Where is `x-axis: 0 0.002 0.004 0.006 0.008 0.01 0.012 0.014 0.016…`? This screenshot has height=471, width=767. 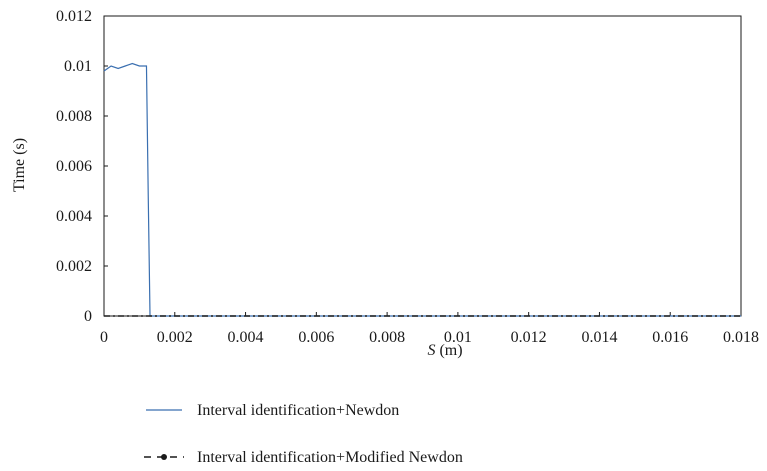 x-axis: 0 0.002 0.004 0.006 0.008 0.01 0.012 0.014 0.016… is located at coordinates (429, 329).